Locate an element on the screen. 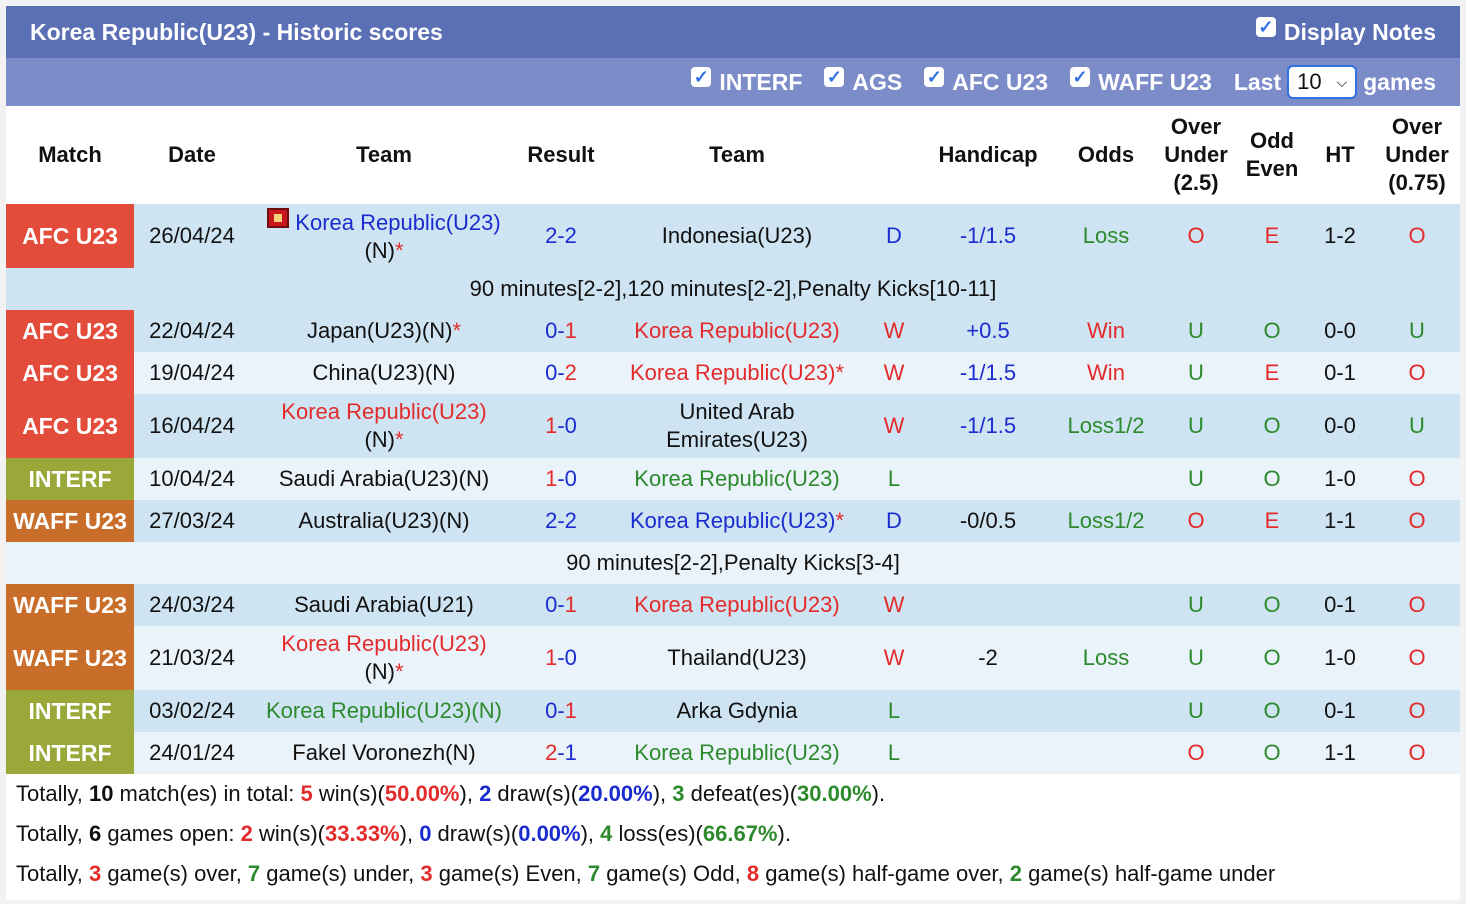  handicap-value: -1/1.5 is located at coordinates (988, 426).